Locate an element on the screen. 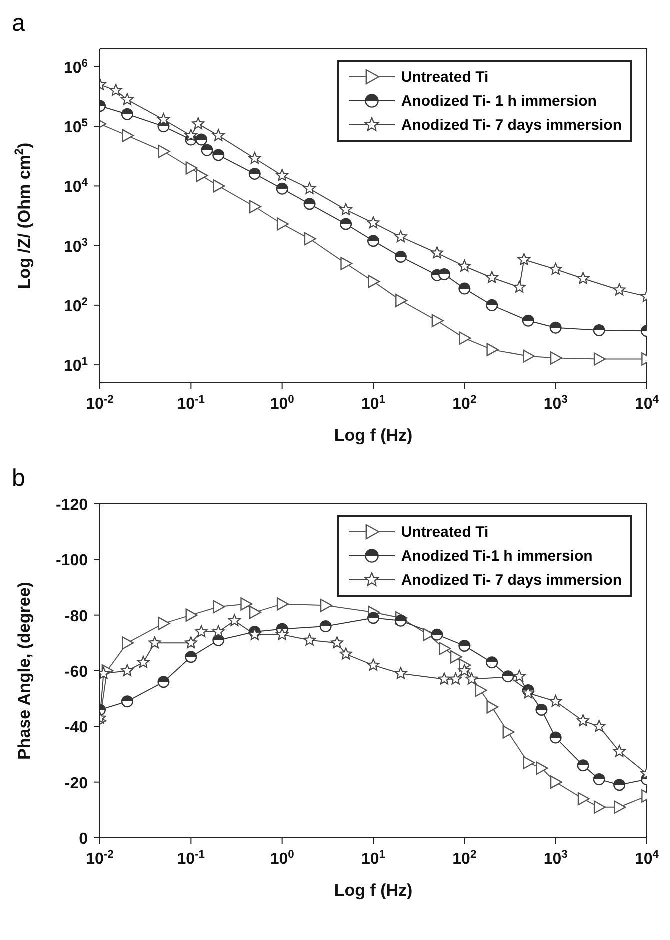 Image resolution: width=670 pixels, height=940 pixels. y-tick-label: 10$^{5}$ is located at coordinates (76, 127).